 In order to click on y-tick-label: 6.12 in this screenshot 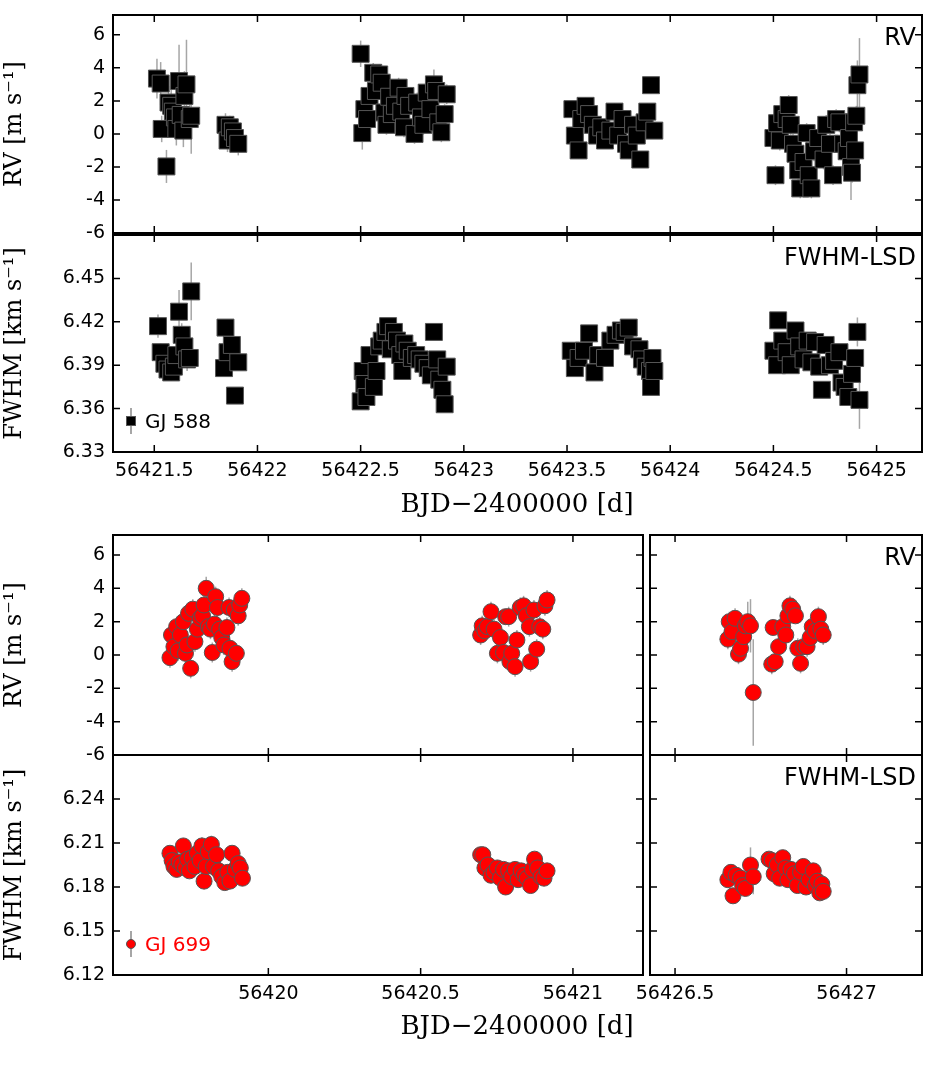, I will do `click(83, 972)`.